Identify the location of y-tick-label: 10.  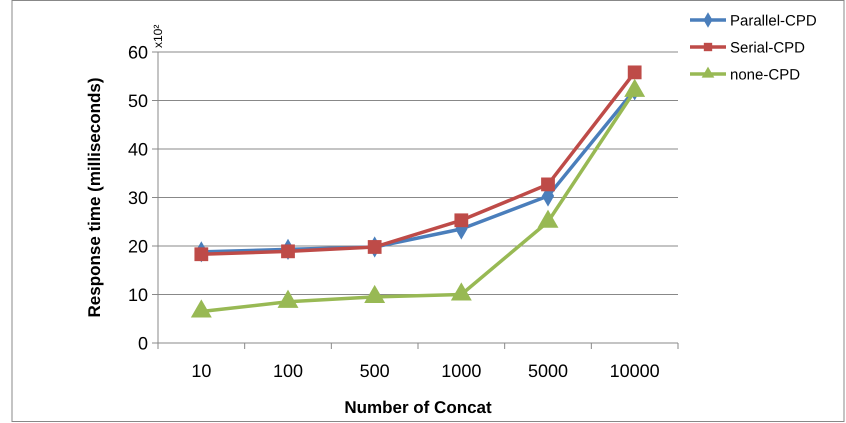
(138, 294).